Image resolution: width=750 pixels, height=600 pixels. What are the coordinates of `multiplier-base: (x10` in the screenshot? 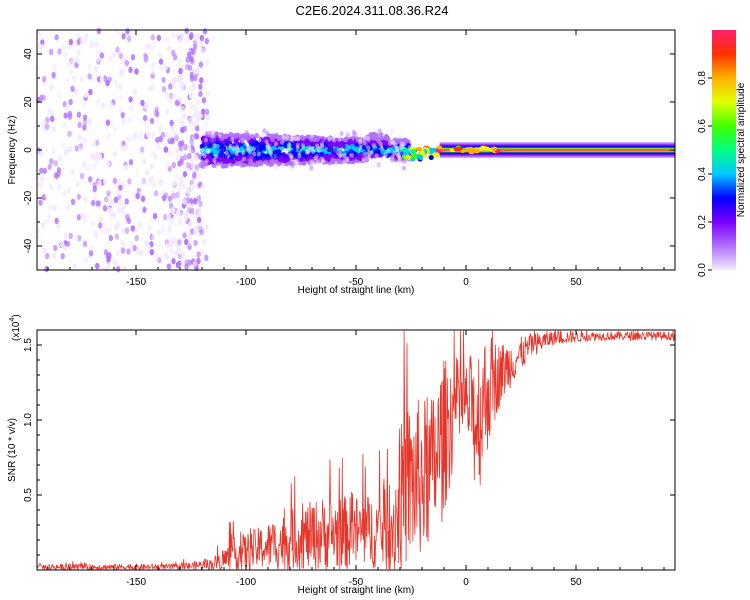 It's located at (16, 331).